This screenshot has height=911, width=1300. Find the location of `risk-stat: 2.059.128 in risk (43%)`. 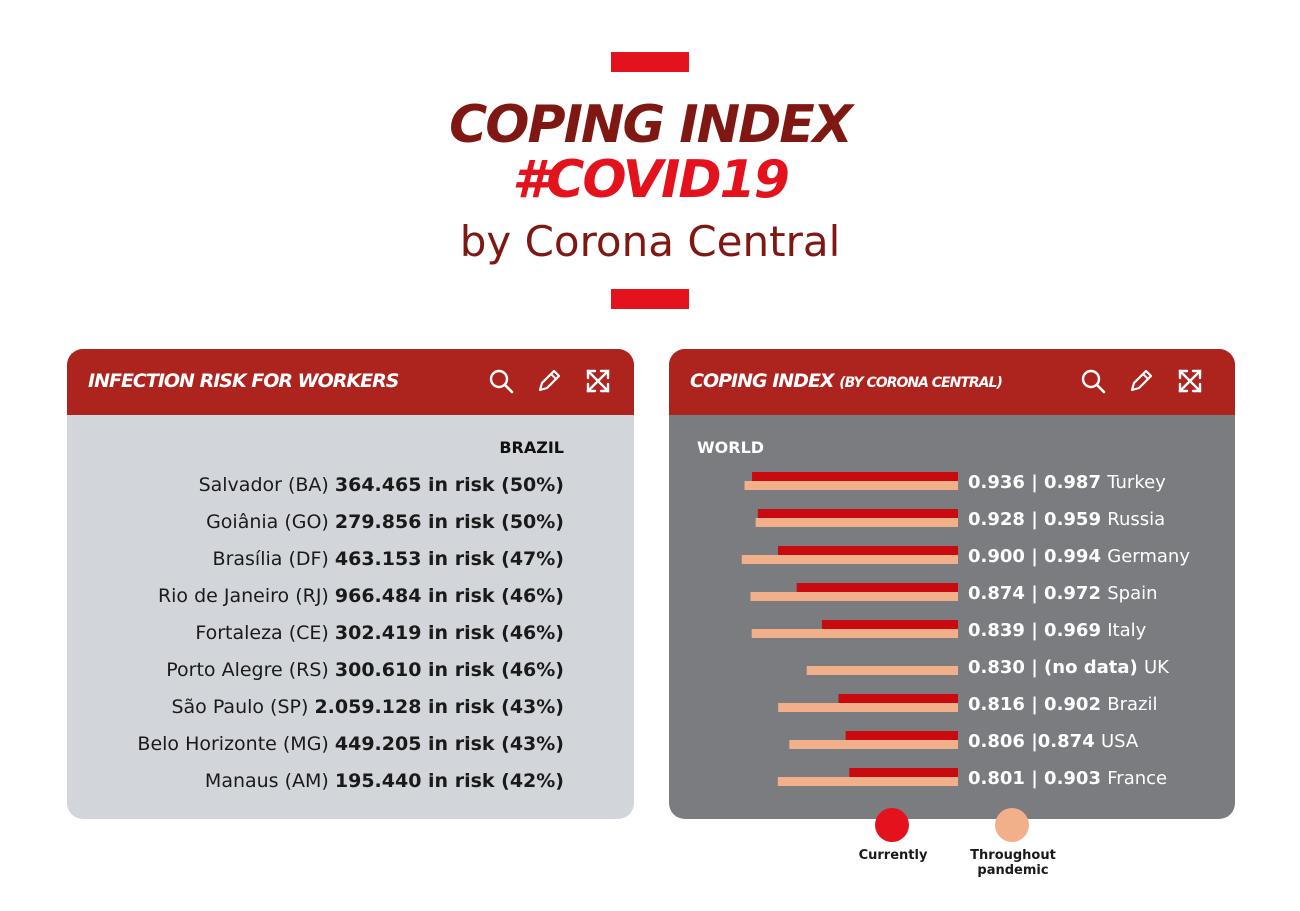

risk-stat: 2.059.128 in risk (43%) is located at coordinates (439, 707).